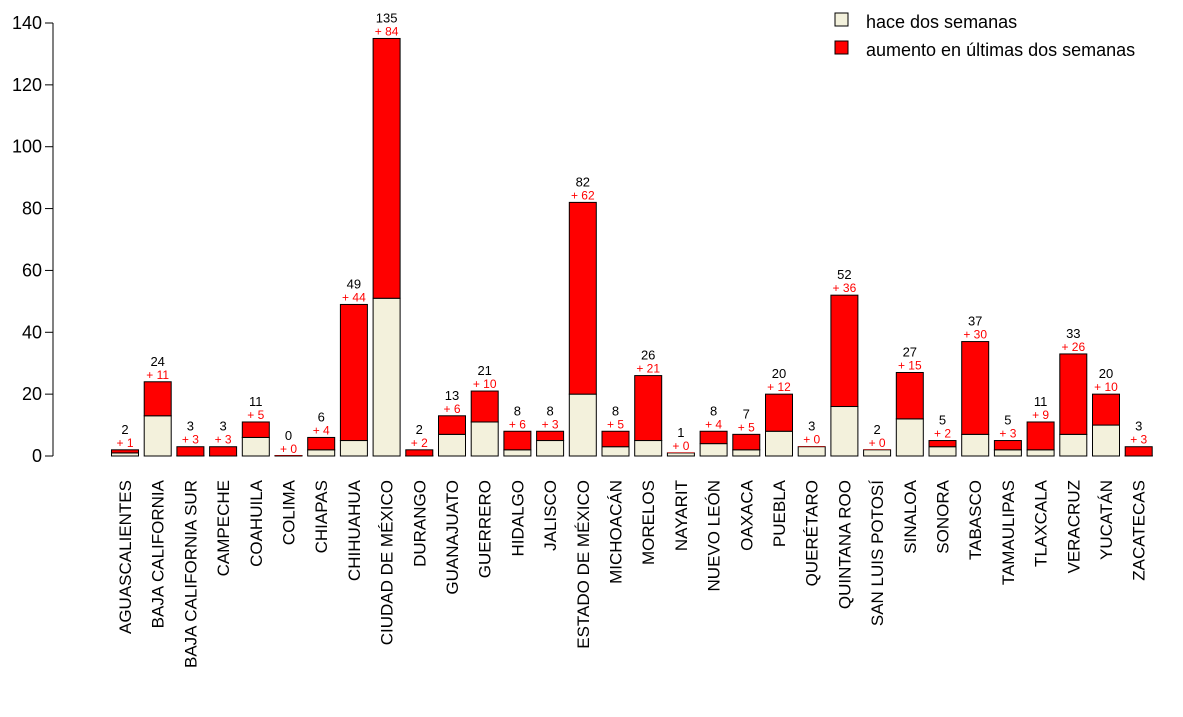 This screenshot has width=1183, height=717. Describe the element at coordinates (33, 239) in the screenshot. I see `y-axis: 0 20 40 60 80 100 120 140` at that location.